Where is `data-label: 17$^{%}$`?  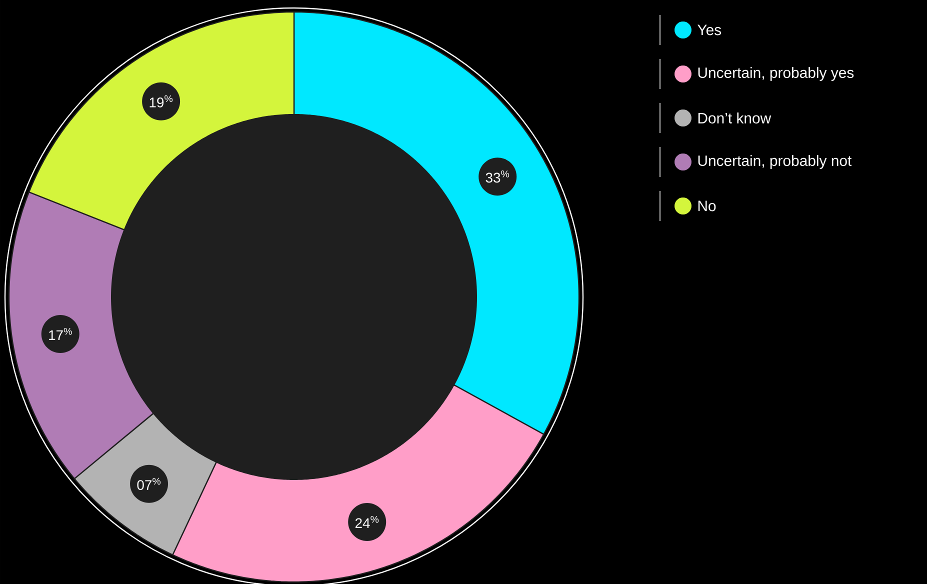
data-label: 17$^{%}$ is located at coordinates (60, 334).